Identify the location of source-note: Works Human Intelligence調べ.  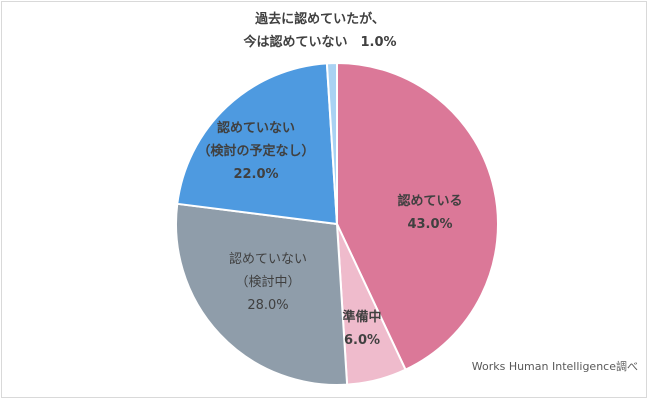
(554, 366).